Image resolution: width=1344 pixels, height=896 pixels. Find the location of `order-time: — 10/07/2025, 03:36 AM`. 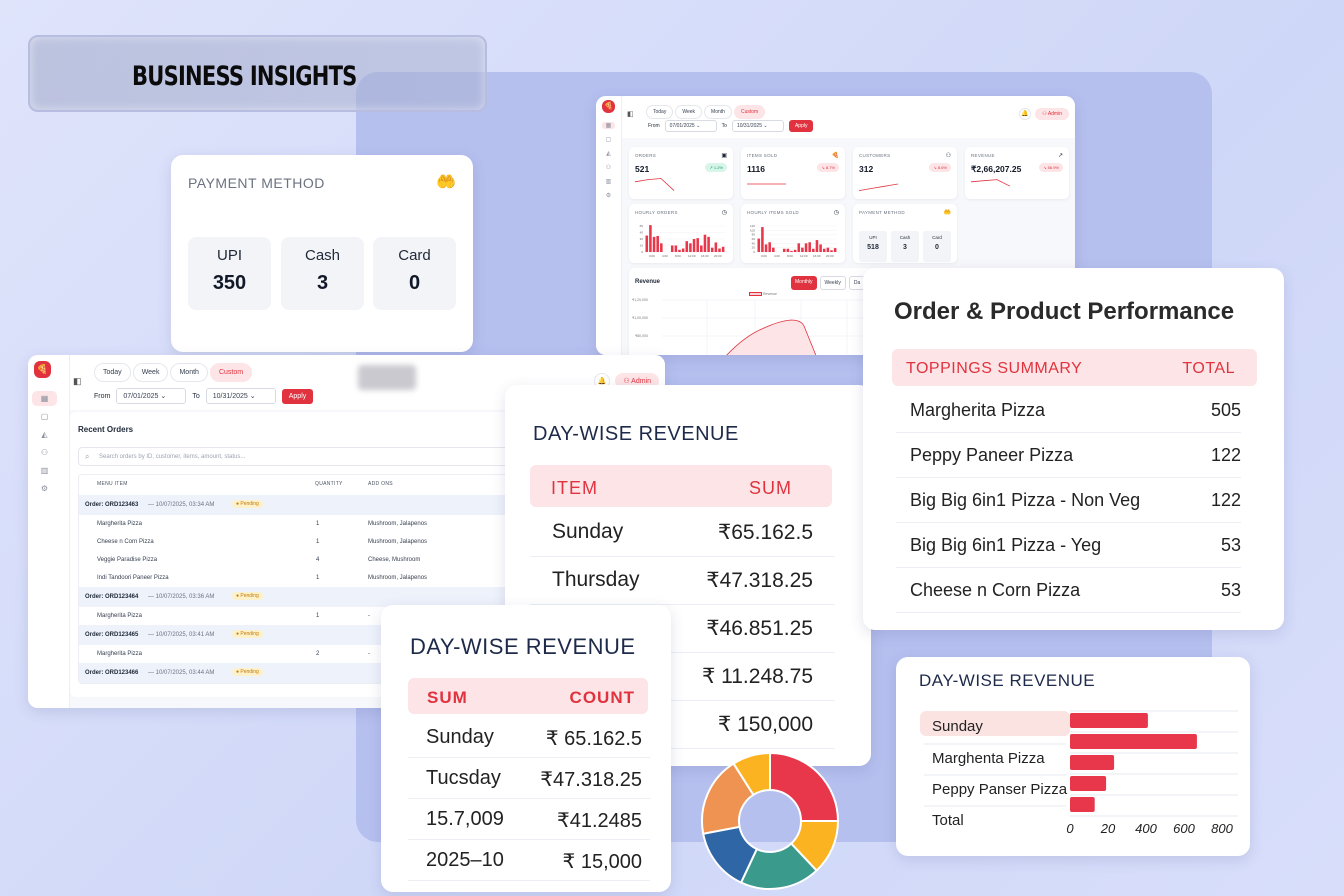

order-time: — 10/07/2025, 03:36 AM is located at coordinates (181, 597).